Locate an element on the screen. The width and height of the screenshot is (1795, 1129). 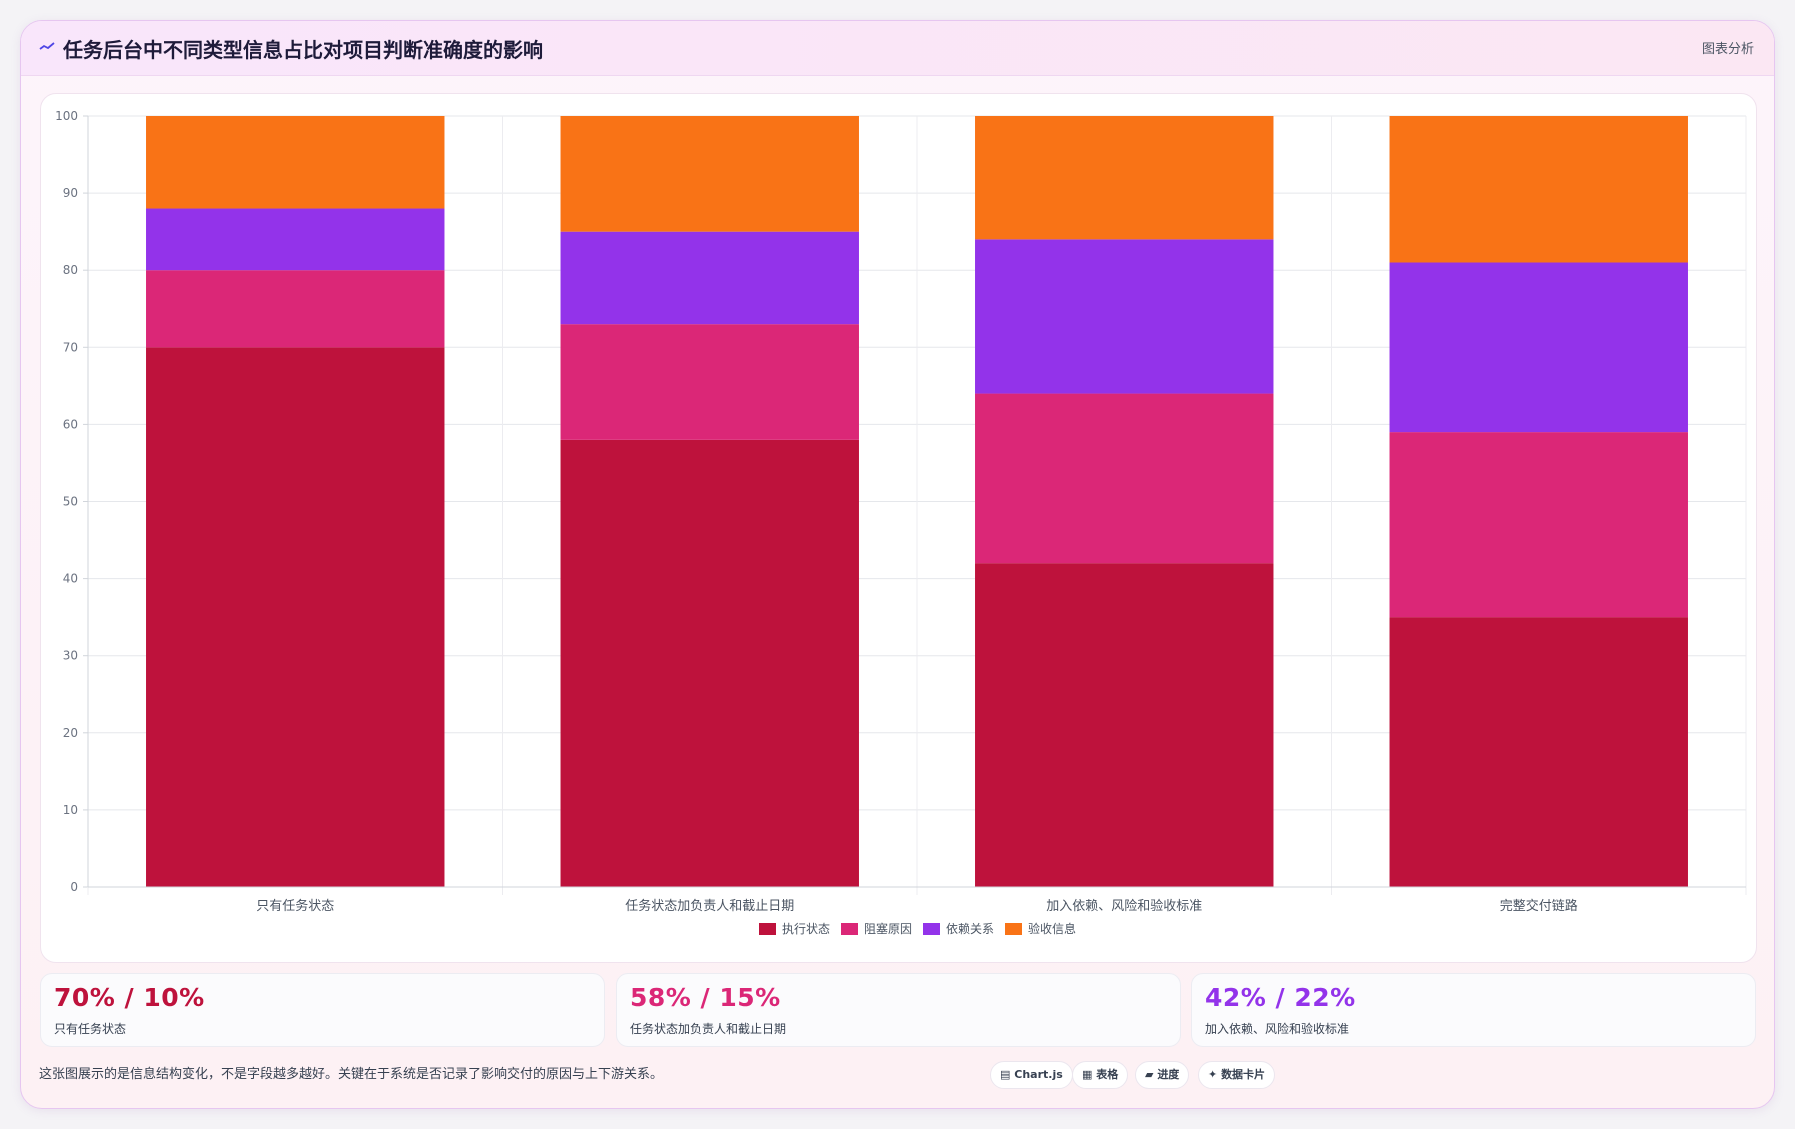
card-header: 任务后台中不同类型信息占比对项目判断准确度的影响 图表分析 is located at coordinates (897, 48).